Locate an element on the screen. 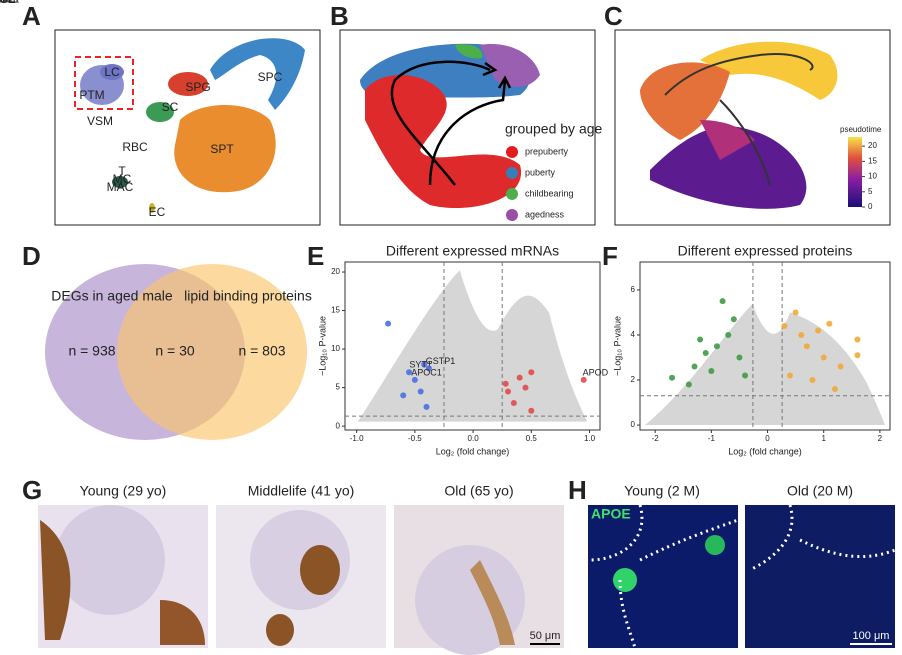 The height and width of the screenshot is (655, 902). panel-letter: B is located at coordinates (339, 16).